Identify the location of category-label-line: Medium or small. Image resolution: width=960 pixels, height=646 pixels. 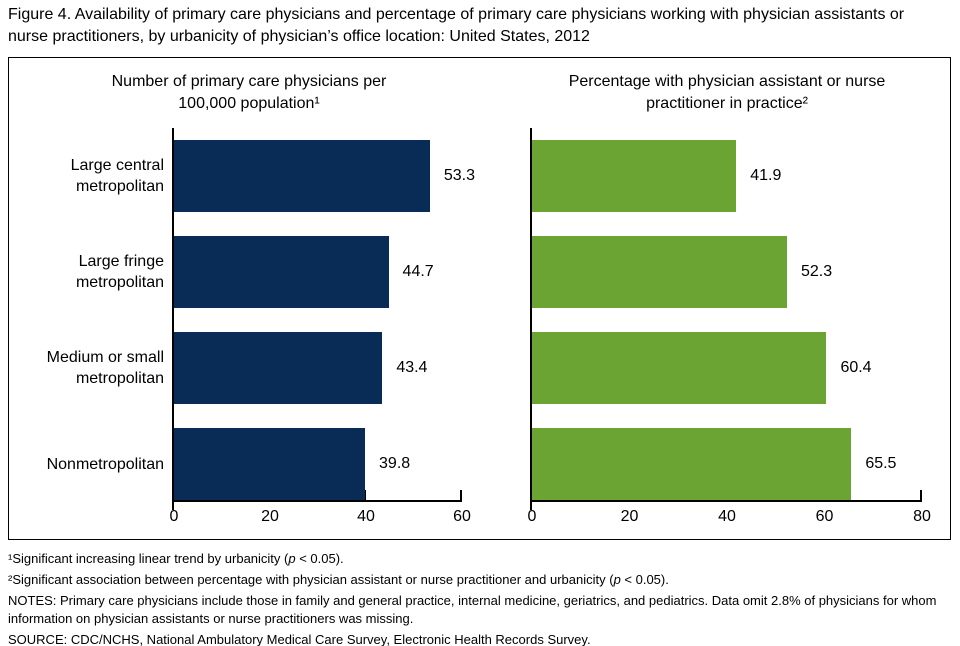
(105, 357).